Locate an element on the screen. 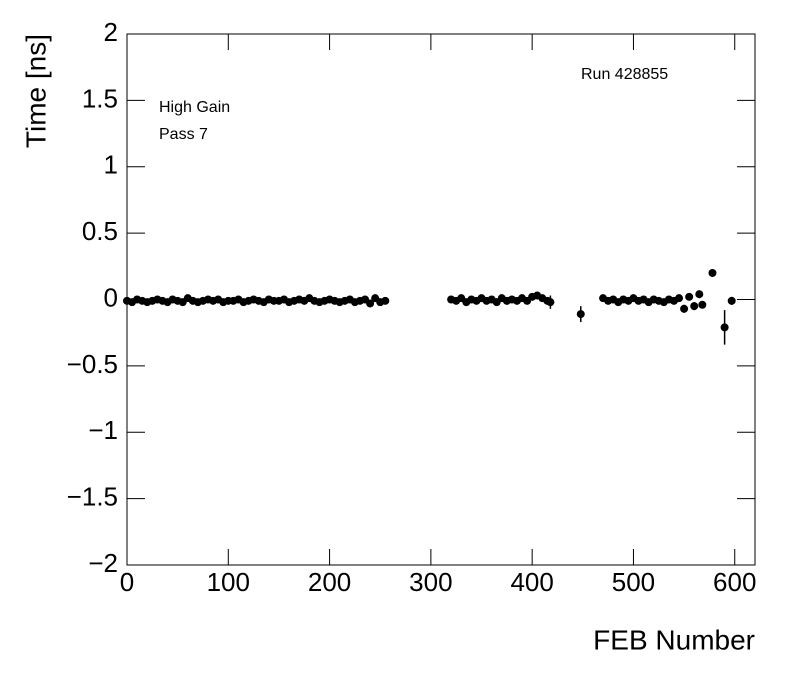  x-tick-label: 300 is located at coordinates (430, 582).